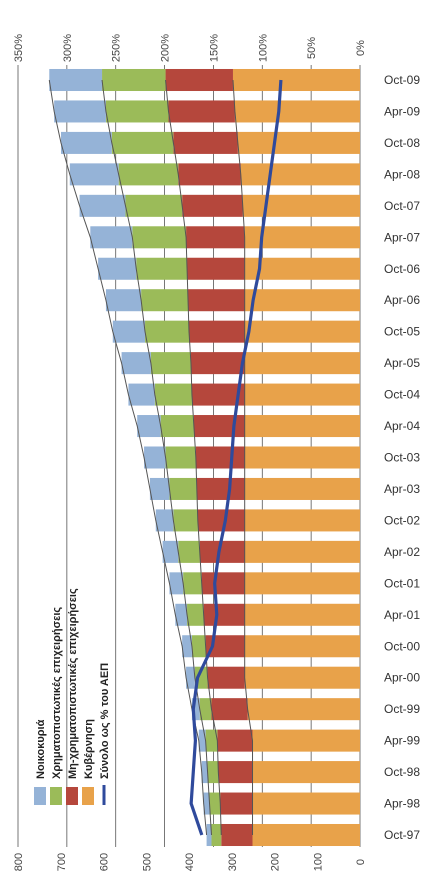  Describe the element at coordinates (117, 48) in the screenshot. I see `stack-tick-label: 250%` at that location.